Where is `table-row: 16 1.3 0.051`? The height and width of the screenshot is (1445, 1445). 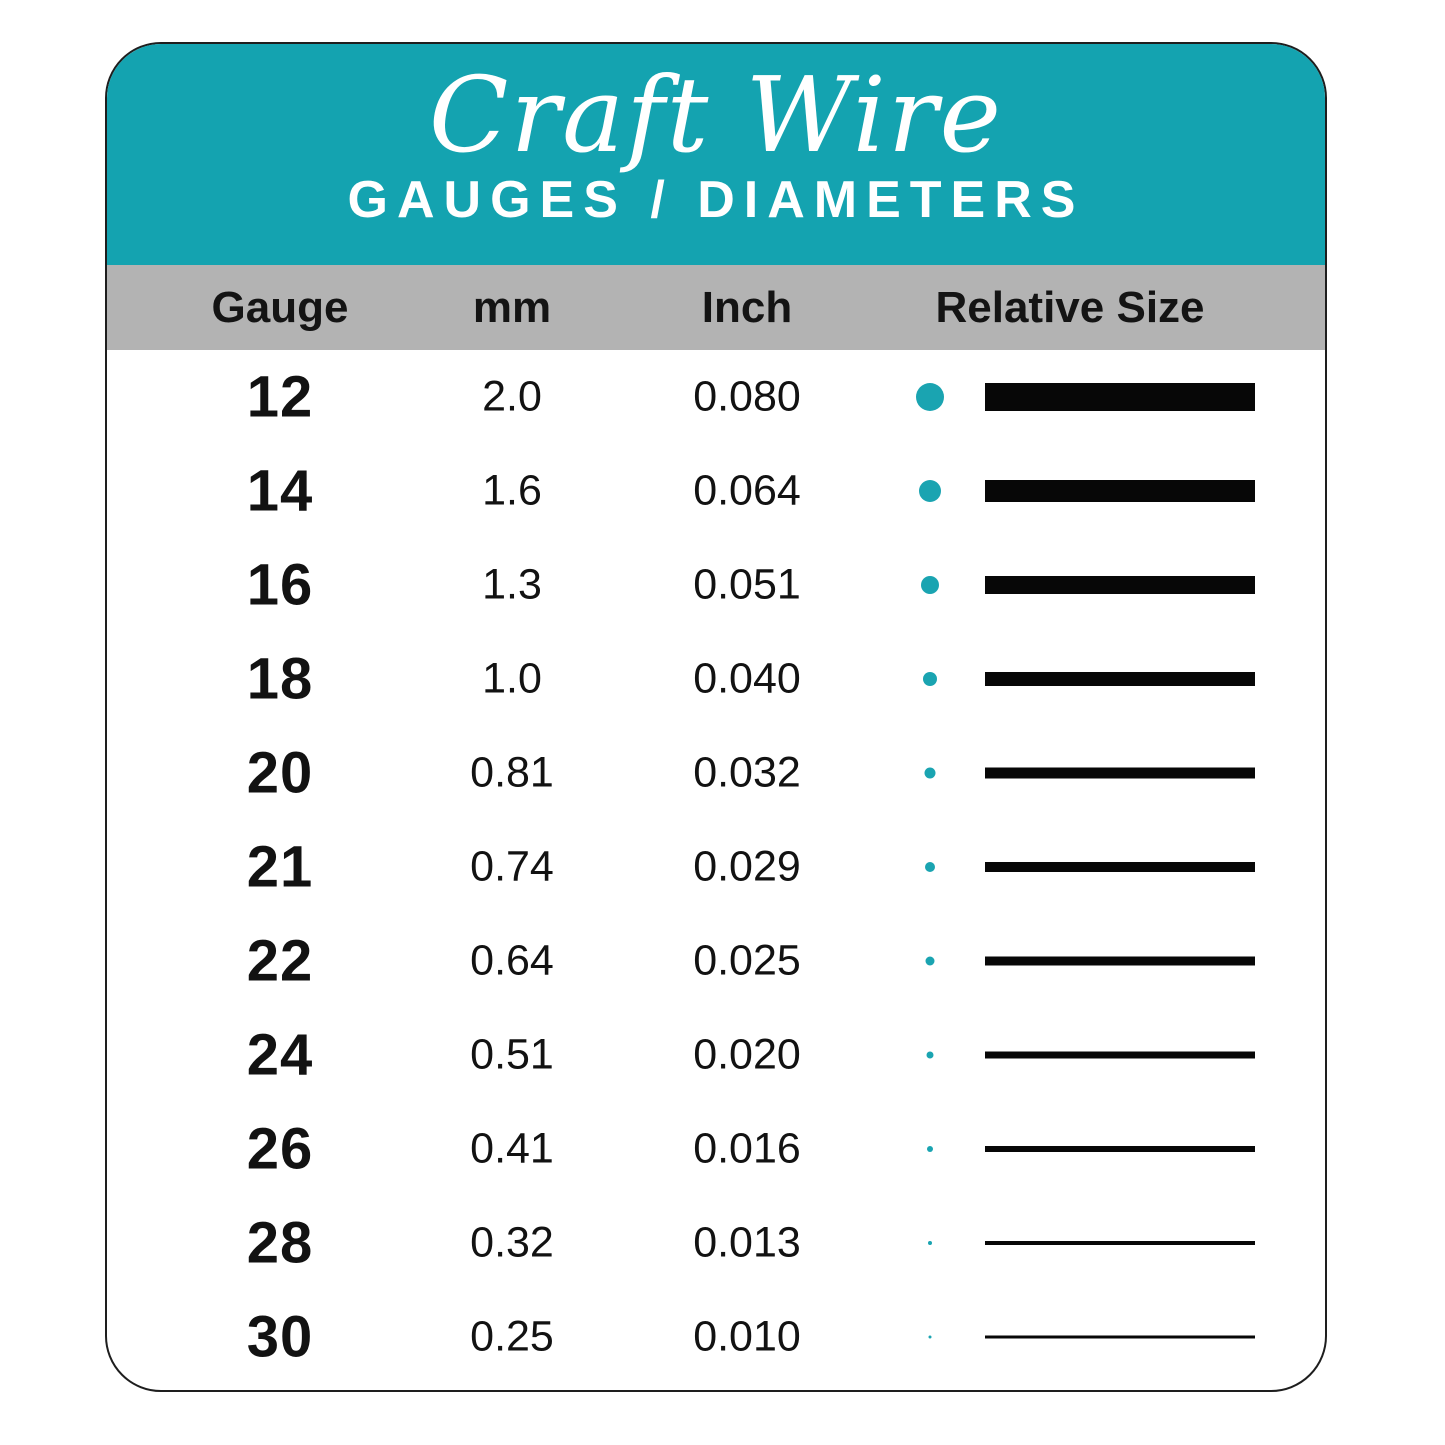 table-row: 16 1.3 0.051 is located at coordinates (716, 585).